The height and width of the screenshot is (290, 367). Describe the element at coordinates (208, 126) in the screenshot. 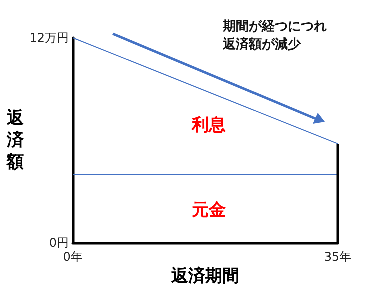

I see `annotation: 利息` at that location.